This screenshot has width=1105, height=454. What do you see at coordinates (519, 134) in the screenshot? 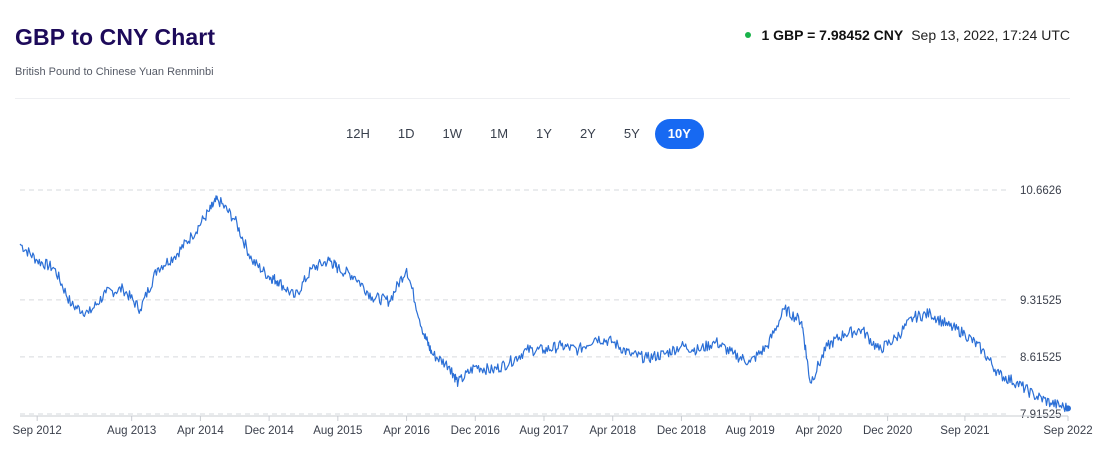
I see `time-range-tabs: 12H 1D 1W 1M 1Y 2Y 5Y 10Y` at bounding box center [519, 134].